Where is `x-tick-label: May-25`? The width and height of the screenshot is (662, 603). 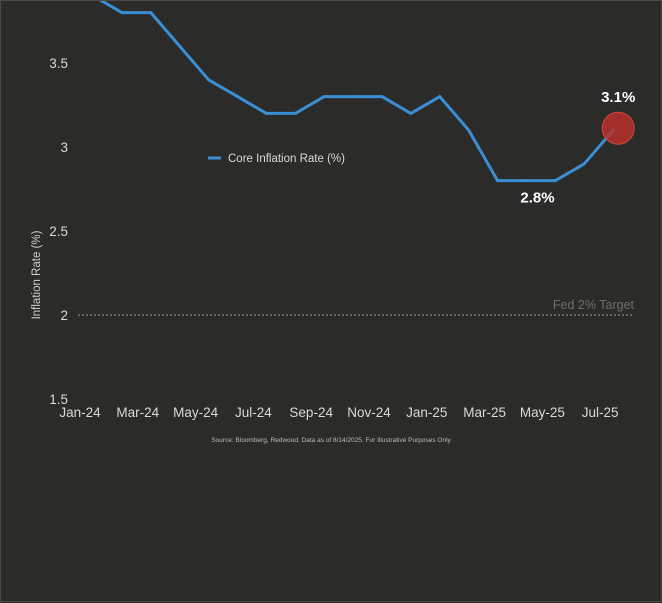
x-tick-label: May-25 is located at coordinates (542, 412).